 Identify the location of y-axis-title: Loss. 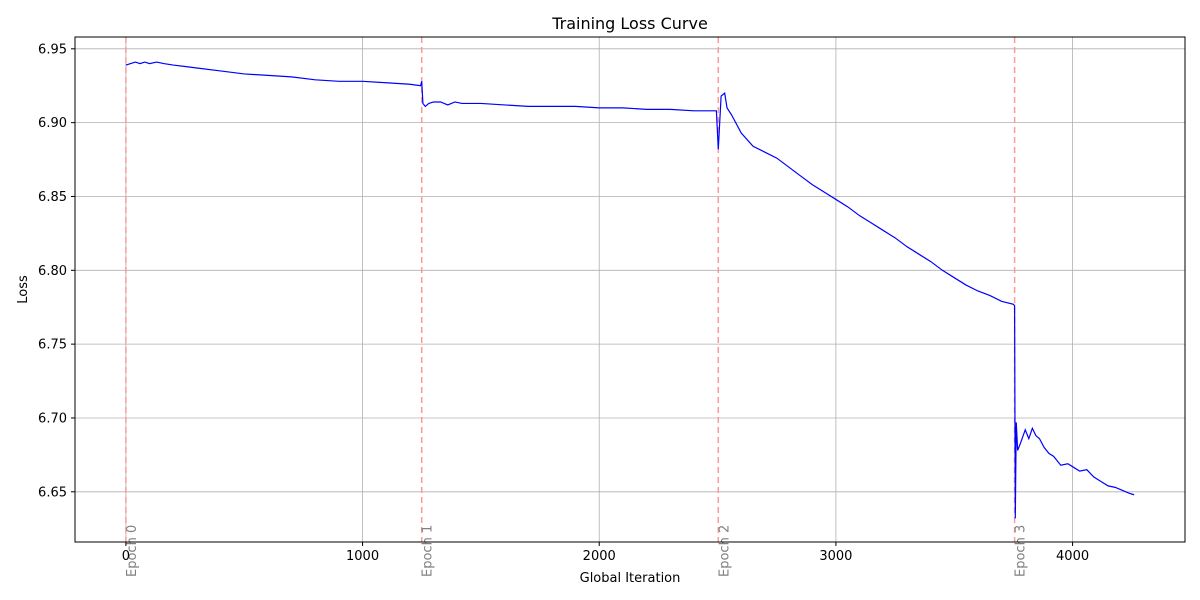
(23, 289).